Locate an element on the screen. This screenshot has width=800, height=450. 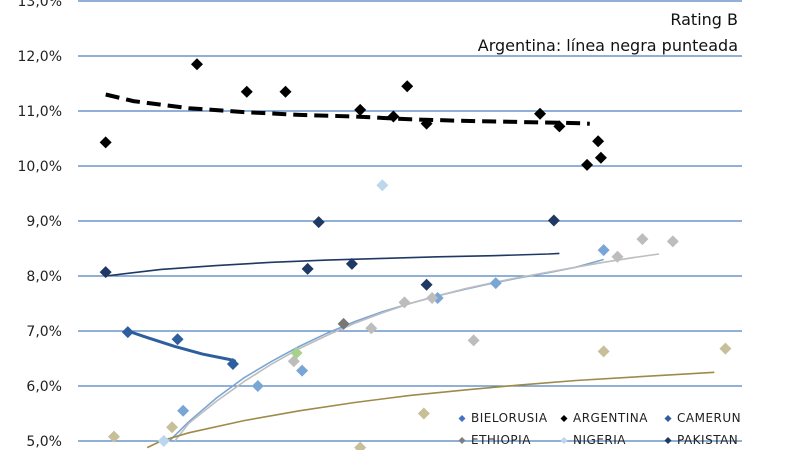
y-tick-label: 11,0% is located at coordinates (40, 112).